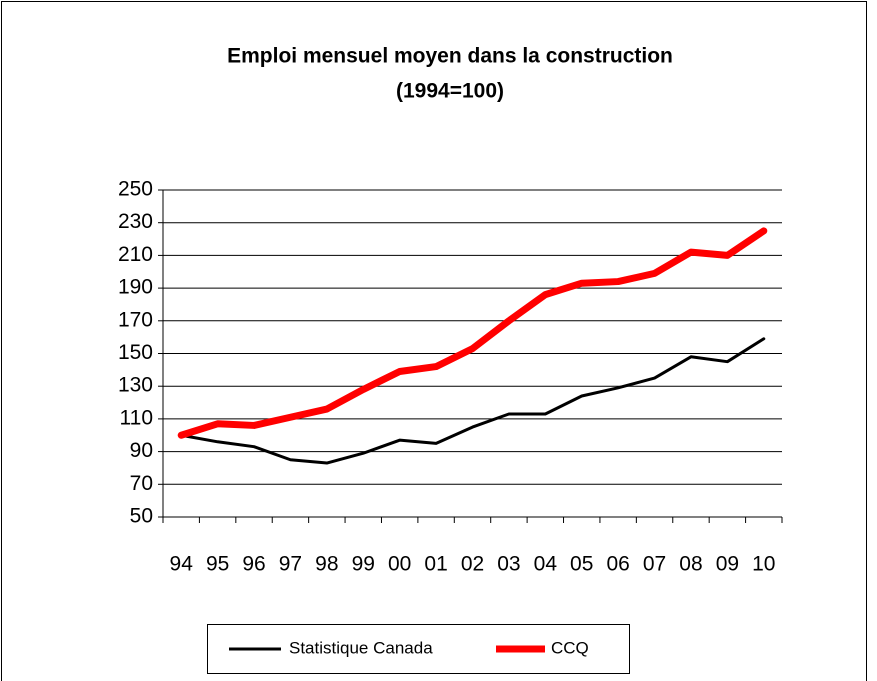 The width and height of the screenshot is (877, 681). I want to click on x-tick-label: 00, so click(399, 564).